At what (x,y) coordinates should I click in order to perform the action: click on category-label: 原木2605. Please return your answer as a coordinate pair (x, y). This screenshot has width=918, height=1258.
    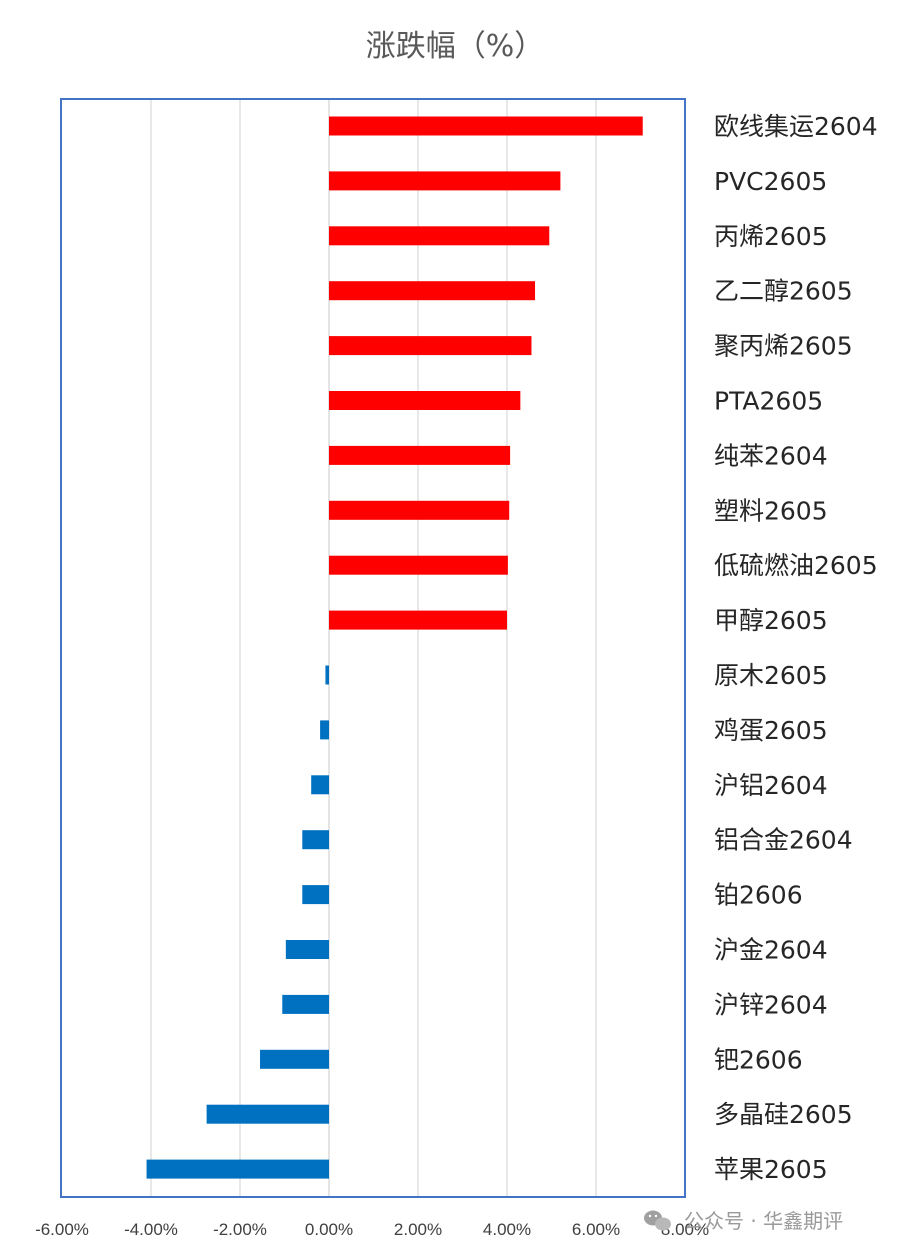
    Looking at the image, I should click on (771, 675).